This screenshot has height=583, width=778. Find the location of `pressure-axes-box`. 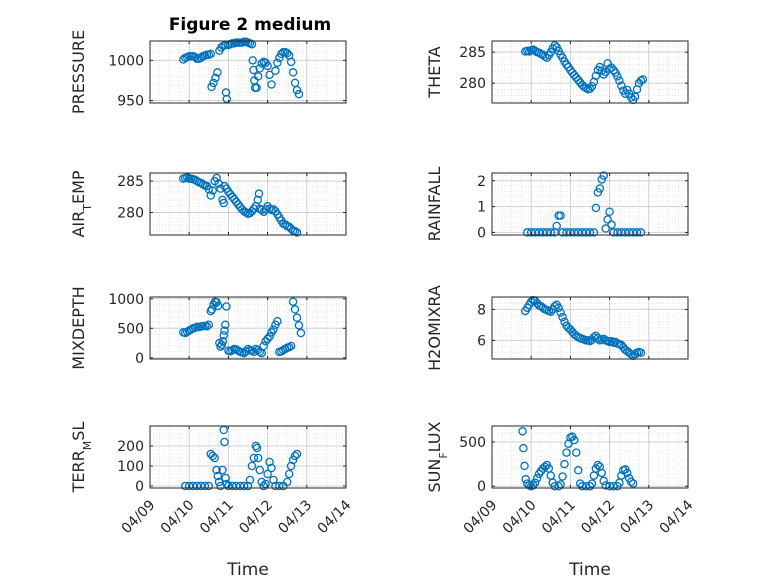

pressure-axes-box is located at coordinates (248, 72).